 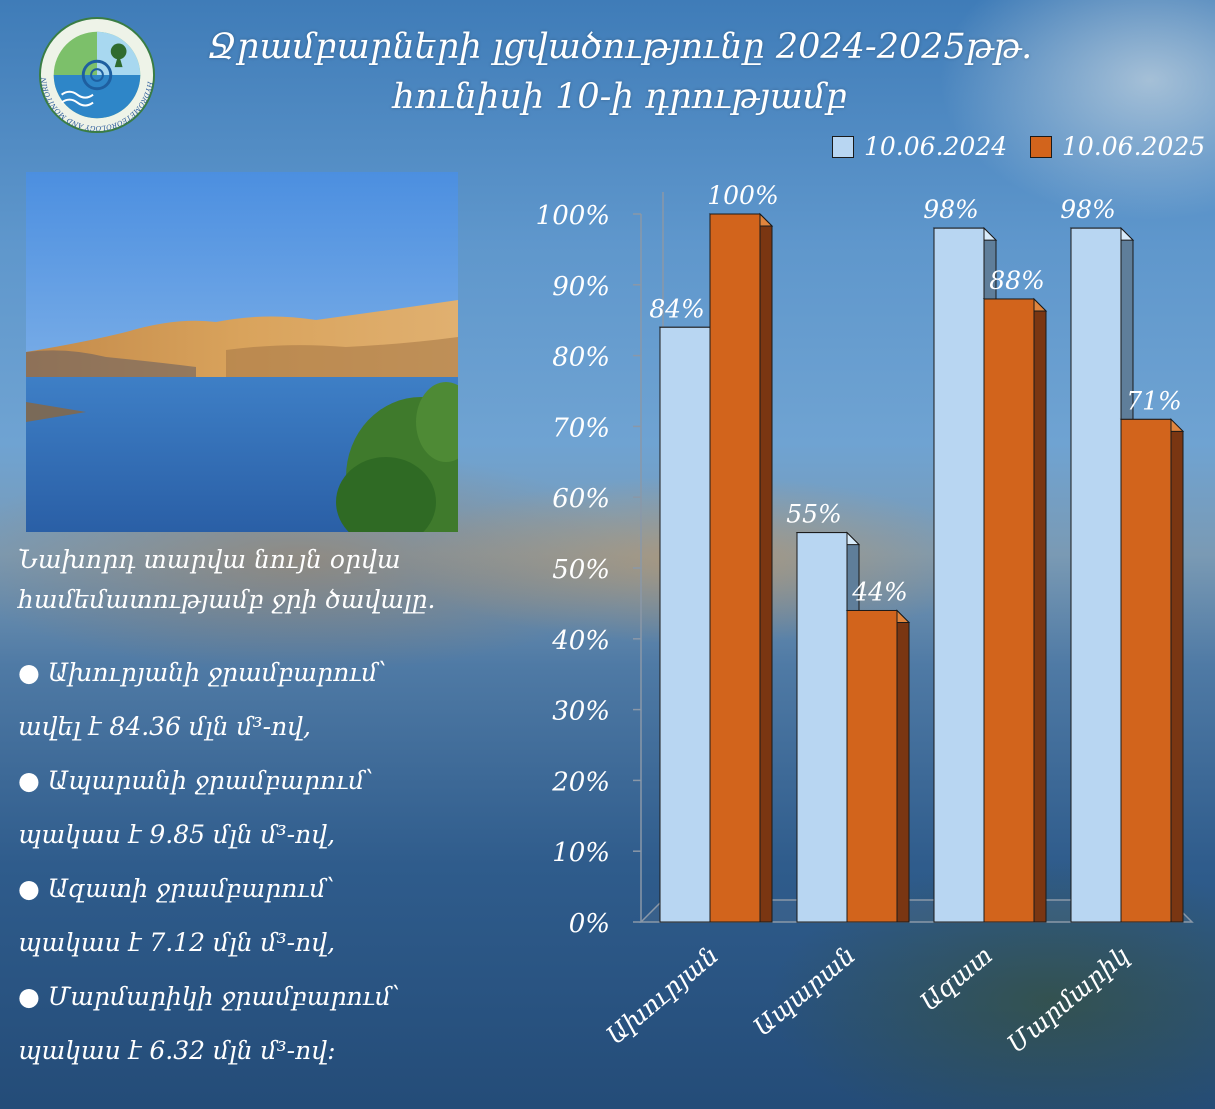 What do you see at coordinates (1017, 280) in the screenshot?
I see `data-label: 88%` at bounding box center [1017, 280].